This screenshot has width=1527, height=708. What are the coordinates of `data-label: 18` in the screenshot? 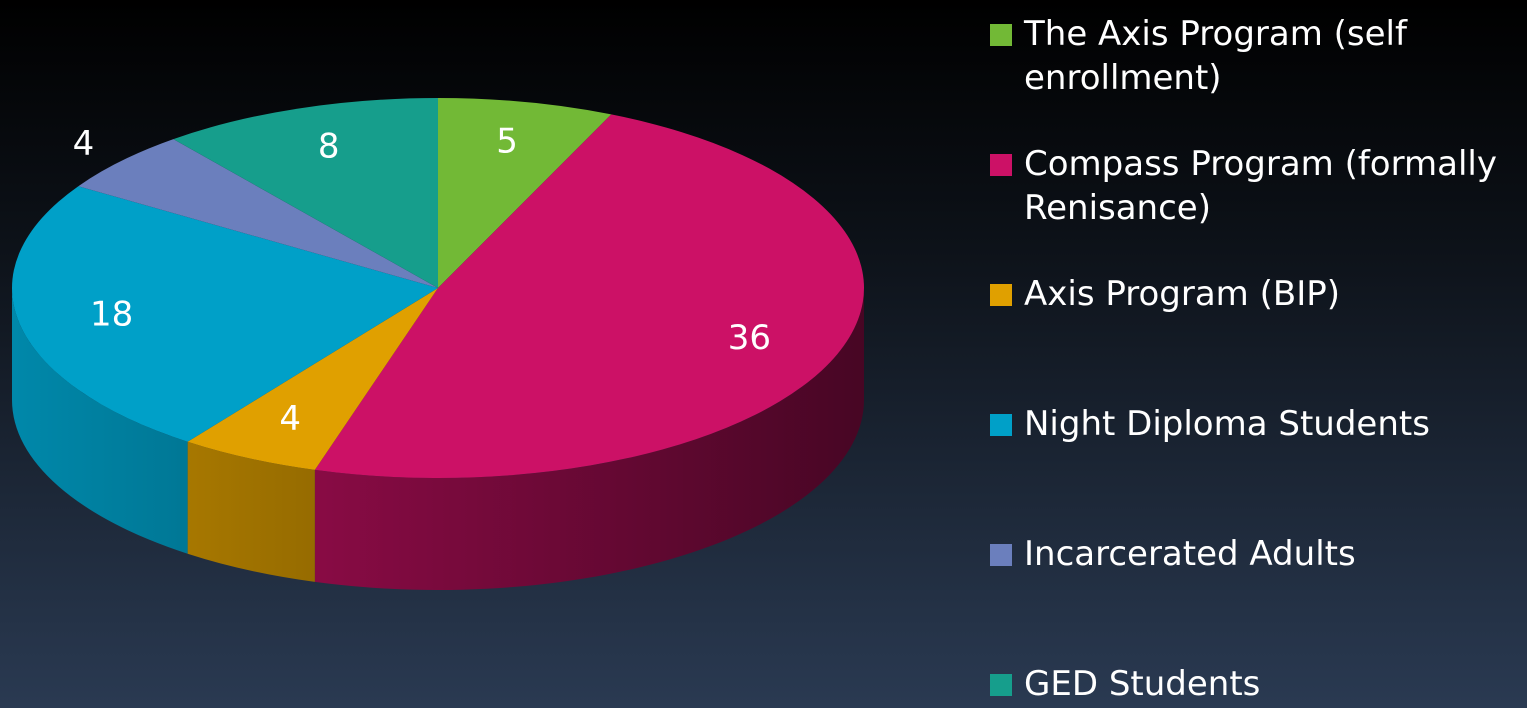 It's located at (111, 314).